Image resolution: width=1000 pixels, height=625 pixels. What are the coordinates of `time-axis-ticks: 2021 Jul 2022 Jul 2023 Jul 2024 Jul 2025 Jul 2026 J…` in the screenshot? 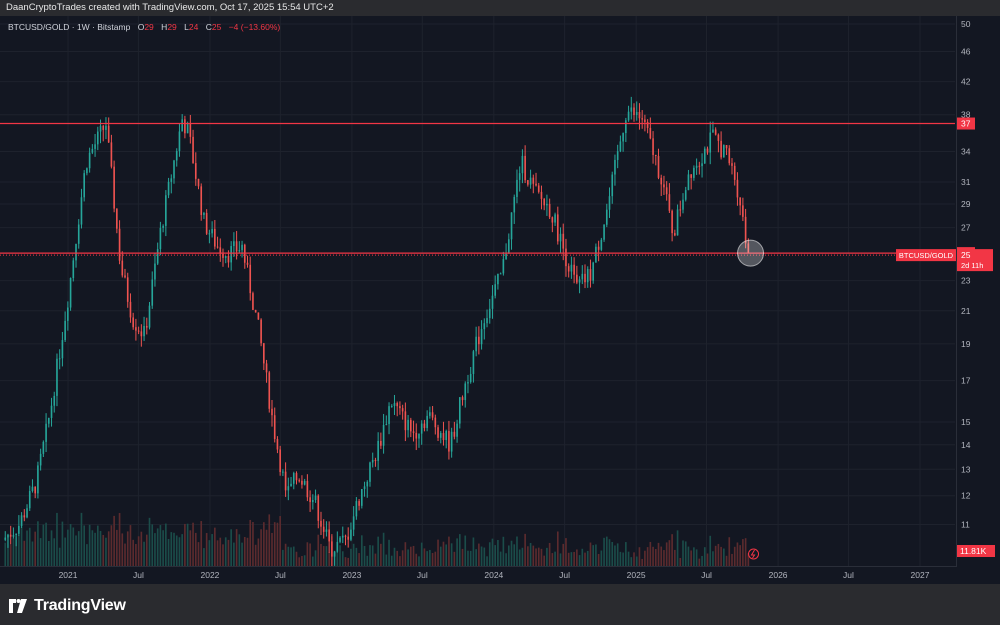 It's located at (494, 575).